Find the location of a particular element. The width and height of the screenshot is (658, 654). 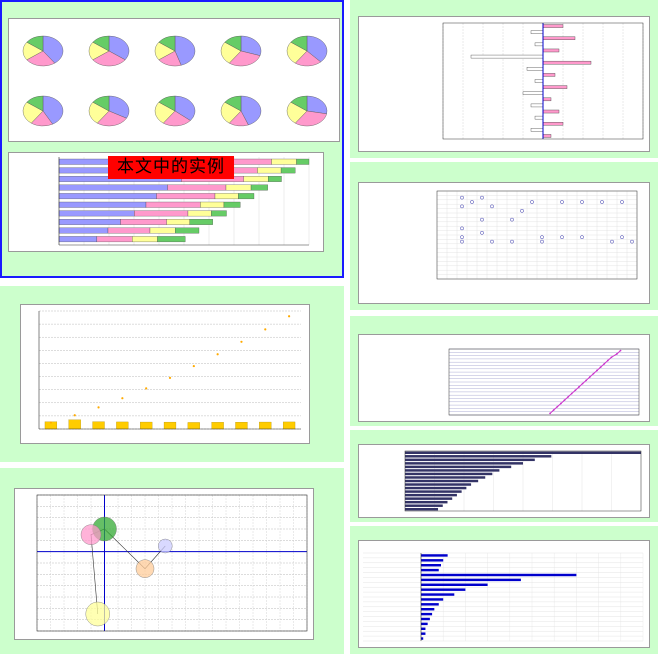

trajectory-line is located at coordinates (128, 571).